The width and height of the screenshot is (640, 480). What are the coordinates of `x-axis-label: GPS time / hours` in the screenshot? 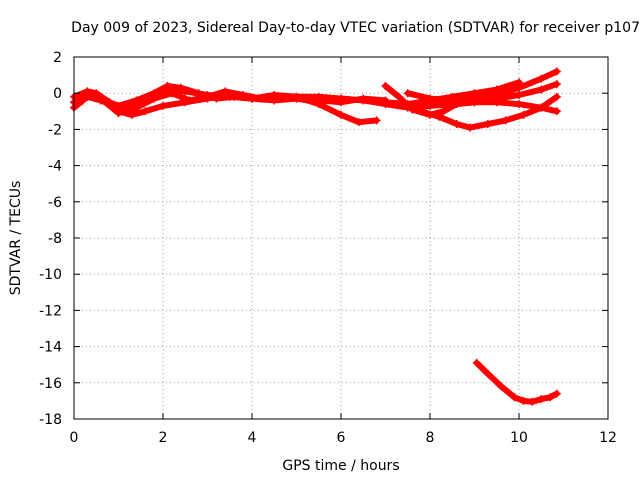 It's located at (340, 466).